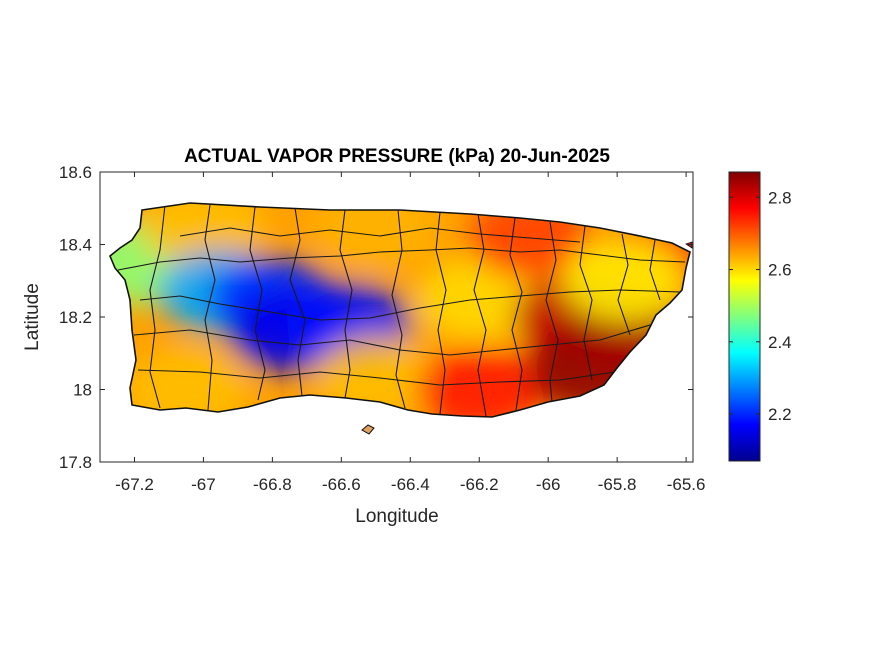  Describe the element at coordinates (780, 342) in the screenshot. I see `colorbar-tick-label: 2.4` at that location.